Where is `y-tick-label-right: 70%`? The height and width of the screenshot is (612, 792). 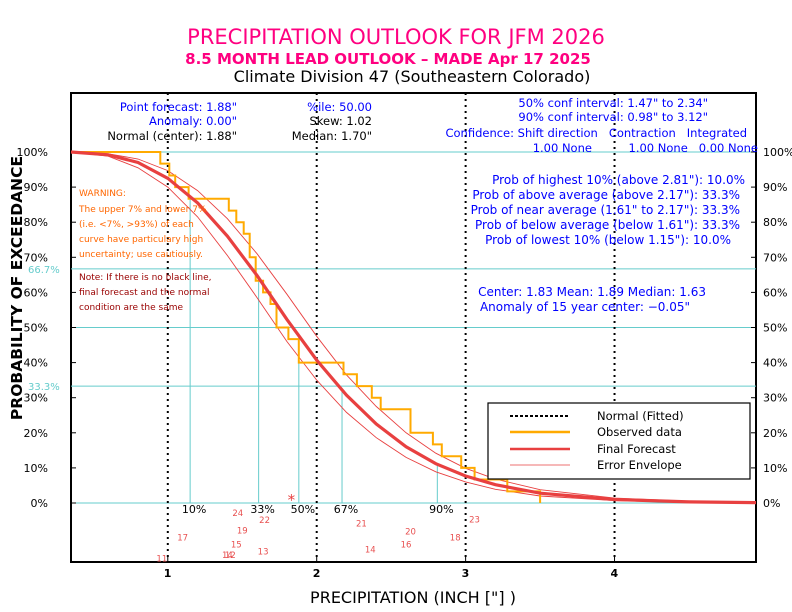
y-tick-label-right: 70% is located at coordinates (775, 257).